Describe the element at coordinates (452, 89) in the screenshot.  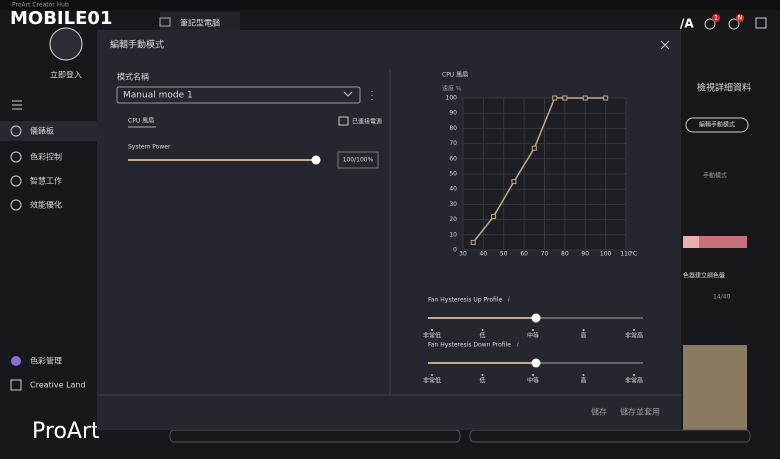
I see `y-axis-label: 速度 %` at that location.